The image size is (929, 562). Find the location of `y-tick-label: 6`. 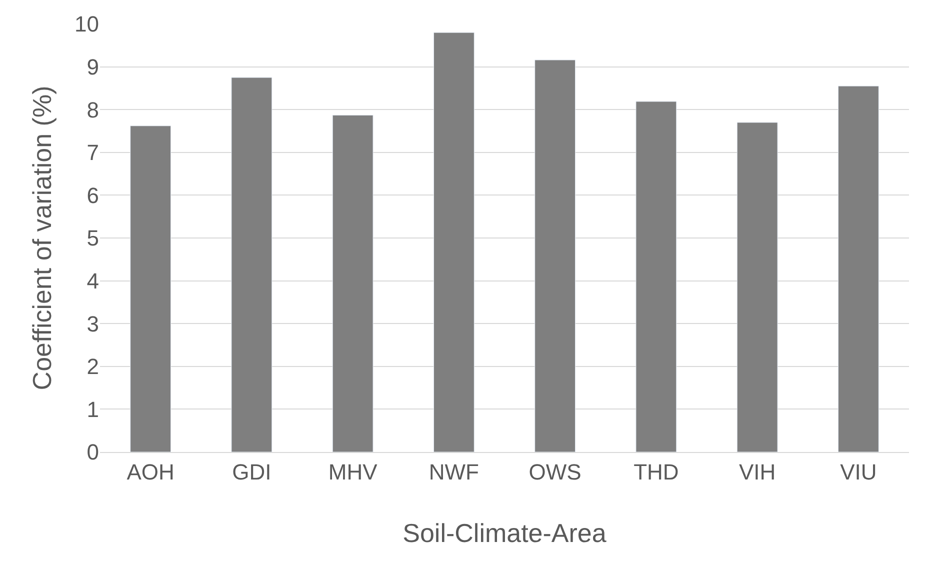

y-tick-label: 6 is located at coordinates (92, 195).